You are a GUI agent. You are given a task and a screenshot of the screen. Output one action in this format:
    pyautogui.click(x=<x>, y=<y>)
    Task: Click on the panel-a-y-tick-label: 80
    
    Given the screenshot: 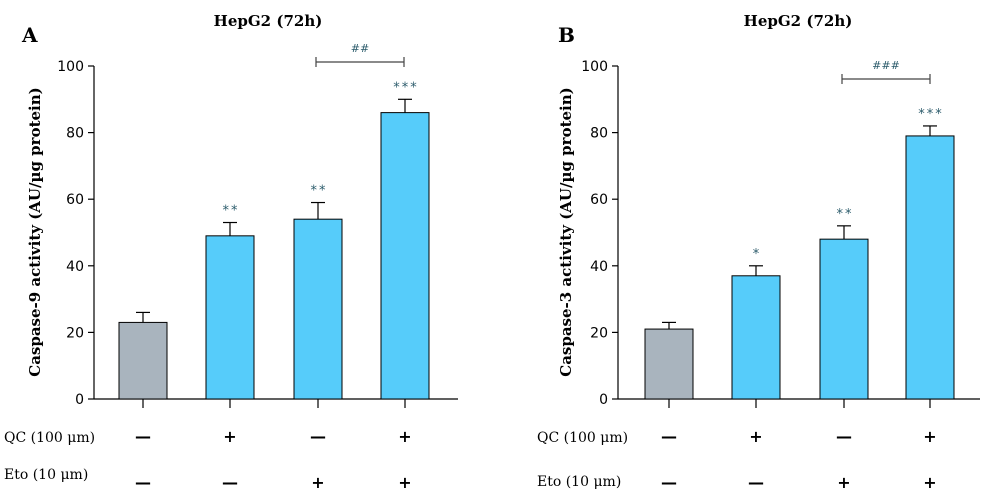 What is the action you would take?
    pyautogui.click(x=75, y=134)
    